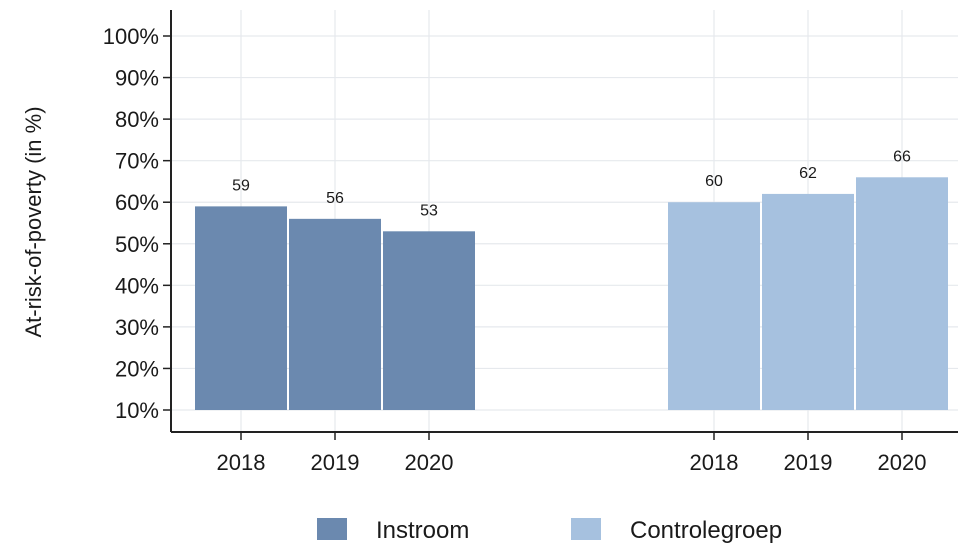 This screenshot has width=958, height=545. I want to click on legend-label: Controlegroep, so click(706, 530).